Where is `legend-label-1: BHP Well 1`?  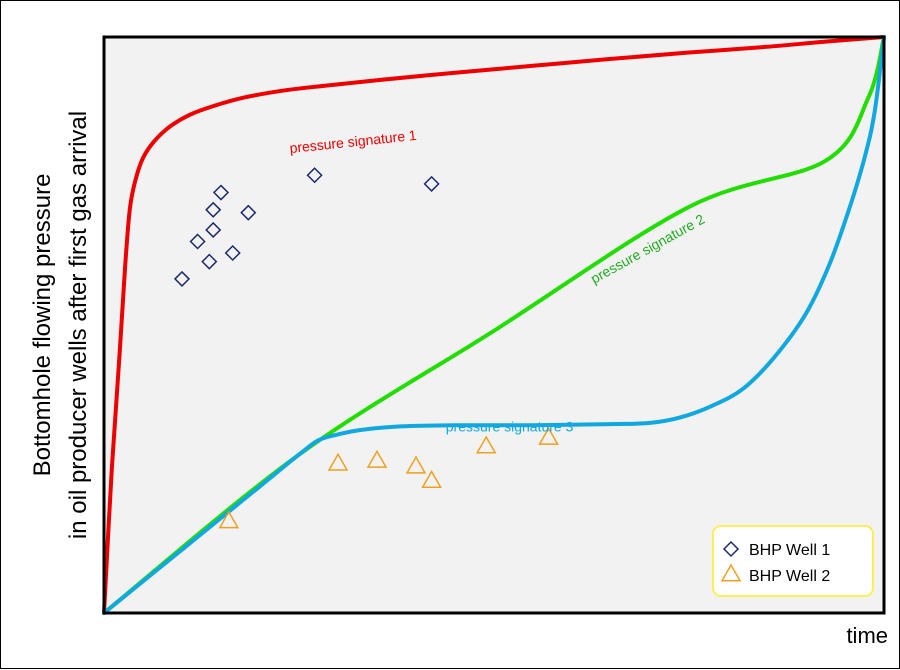
legend-label-1: BHP Well 1 is located at coordinates (789, 550).